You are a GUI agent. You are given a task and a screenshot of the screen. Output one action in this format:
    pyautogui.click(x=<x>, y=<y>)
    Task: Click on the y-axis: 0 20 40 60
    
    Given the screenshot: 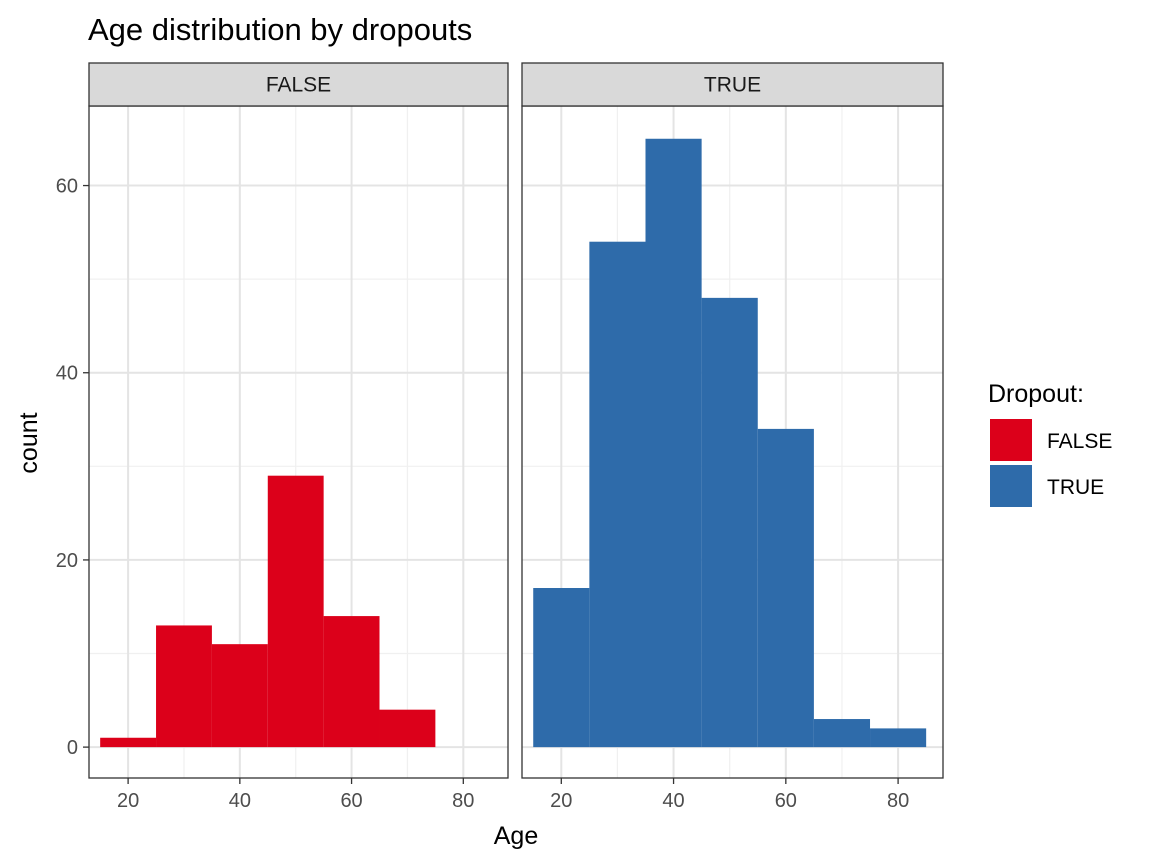 What is the action you would take?
    pyautogui.click(x=72, y=467)
    